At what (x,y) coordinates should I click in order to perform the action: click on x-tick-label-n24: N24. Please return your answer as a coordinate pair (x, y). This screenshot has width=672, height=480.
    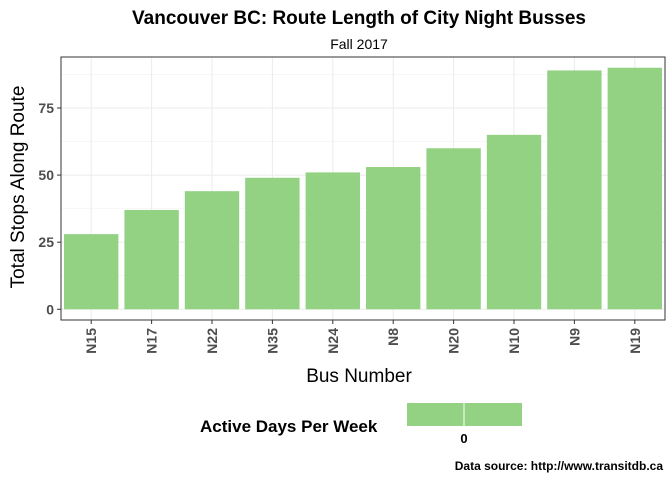
    Looking at the image, I should click on (333, 341).